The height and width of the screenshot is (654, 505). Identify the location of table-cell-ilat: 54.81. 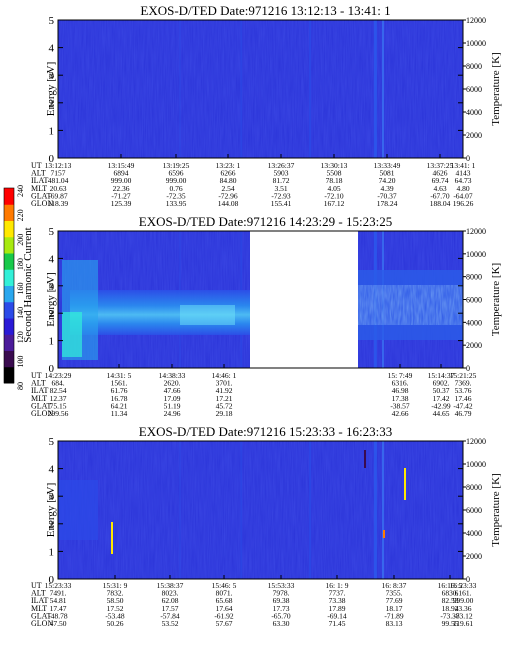
(58, 600).